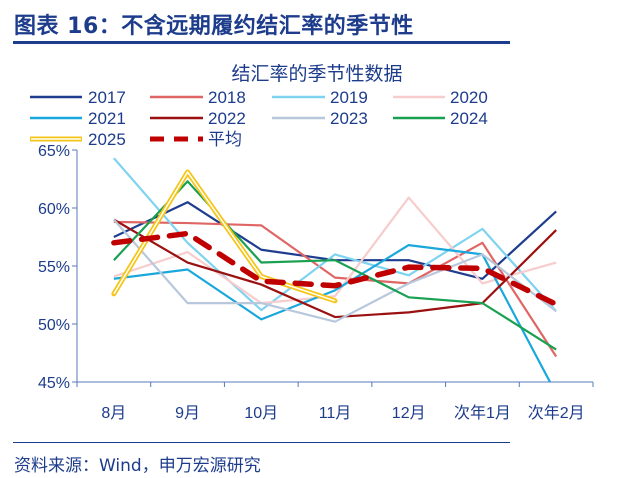  I want to click on chart-title: 结汇率的季节性数据, so click(316, 74).